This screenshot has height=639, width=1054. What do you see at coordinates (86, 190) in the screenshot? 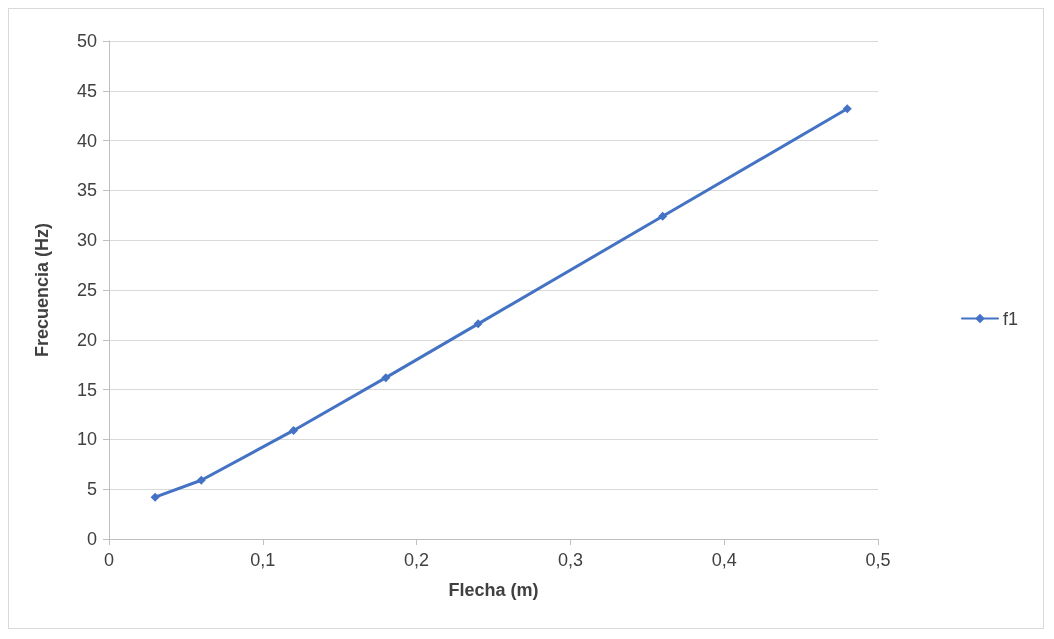
I see `y-tick-label: 35` at bounding box center [86, 190].